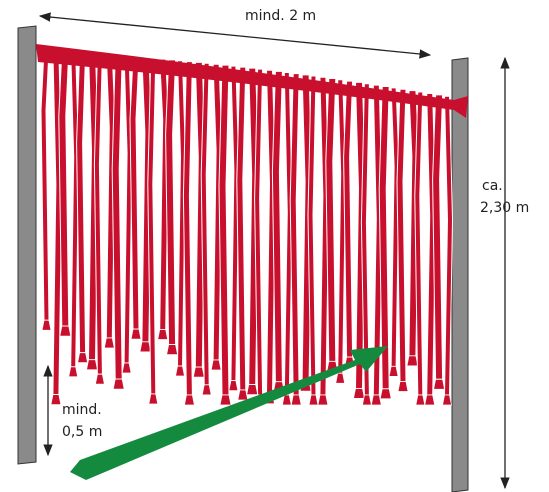 Image resolution: width=549 pixels, height=492 pixels. What do you see at coordinates (504, 208) in the screenshot?
I see `height-label: 2,30 m` at bounding box center [504, 208].